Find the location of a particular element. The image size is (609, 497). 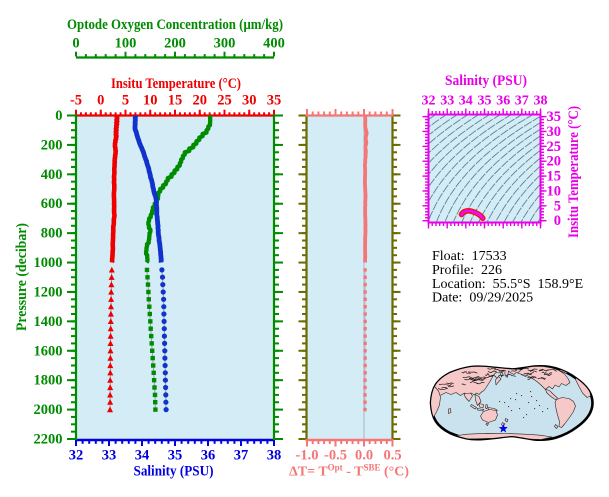

svg-text: -1.0 is located at coordinates (307, 456).